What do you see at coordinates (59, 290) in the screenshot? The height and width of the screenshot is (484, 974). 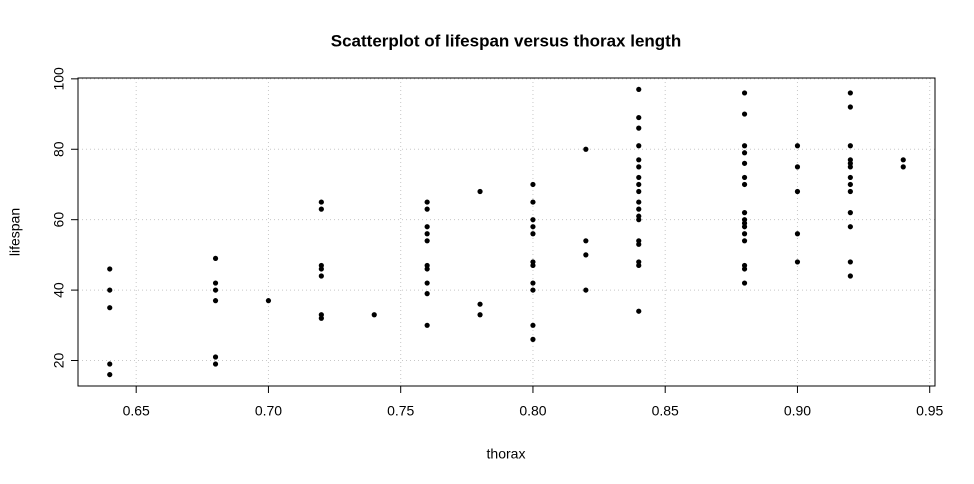 I see `y-tick-label: 40` at bounding box center [59, 290].